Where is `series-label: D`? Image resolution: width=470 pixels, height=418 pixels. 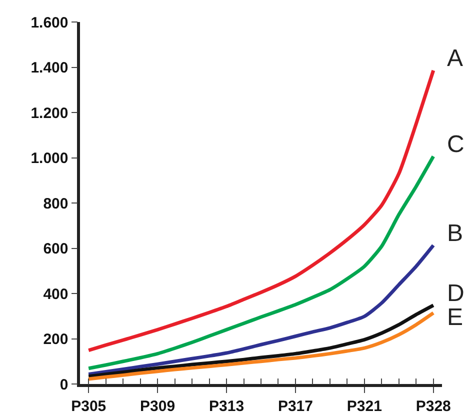 series-label: D is located at coordinates (455, 293).